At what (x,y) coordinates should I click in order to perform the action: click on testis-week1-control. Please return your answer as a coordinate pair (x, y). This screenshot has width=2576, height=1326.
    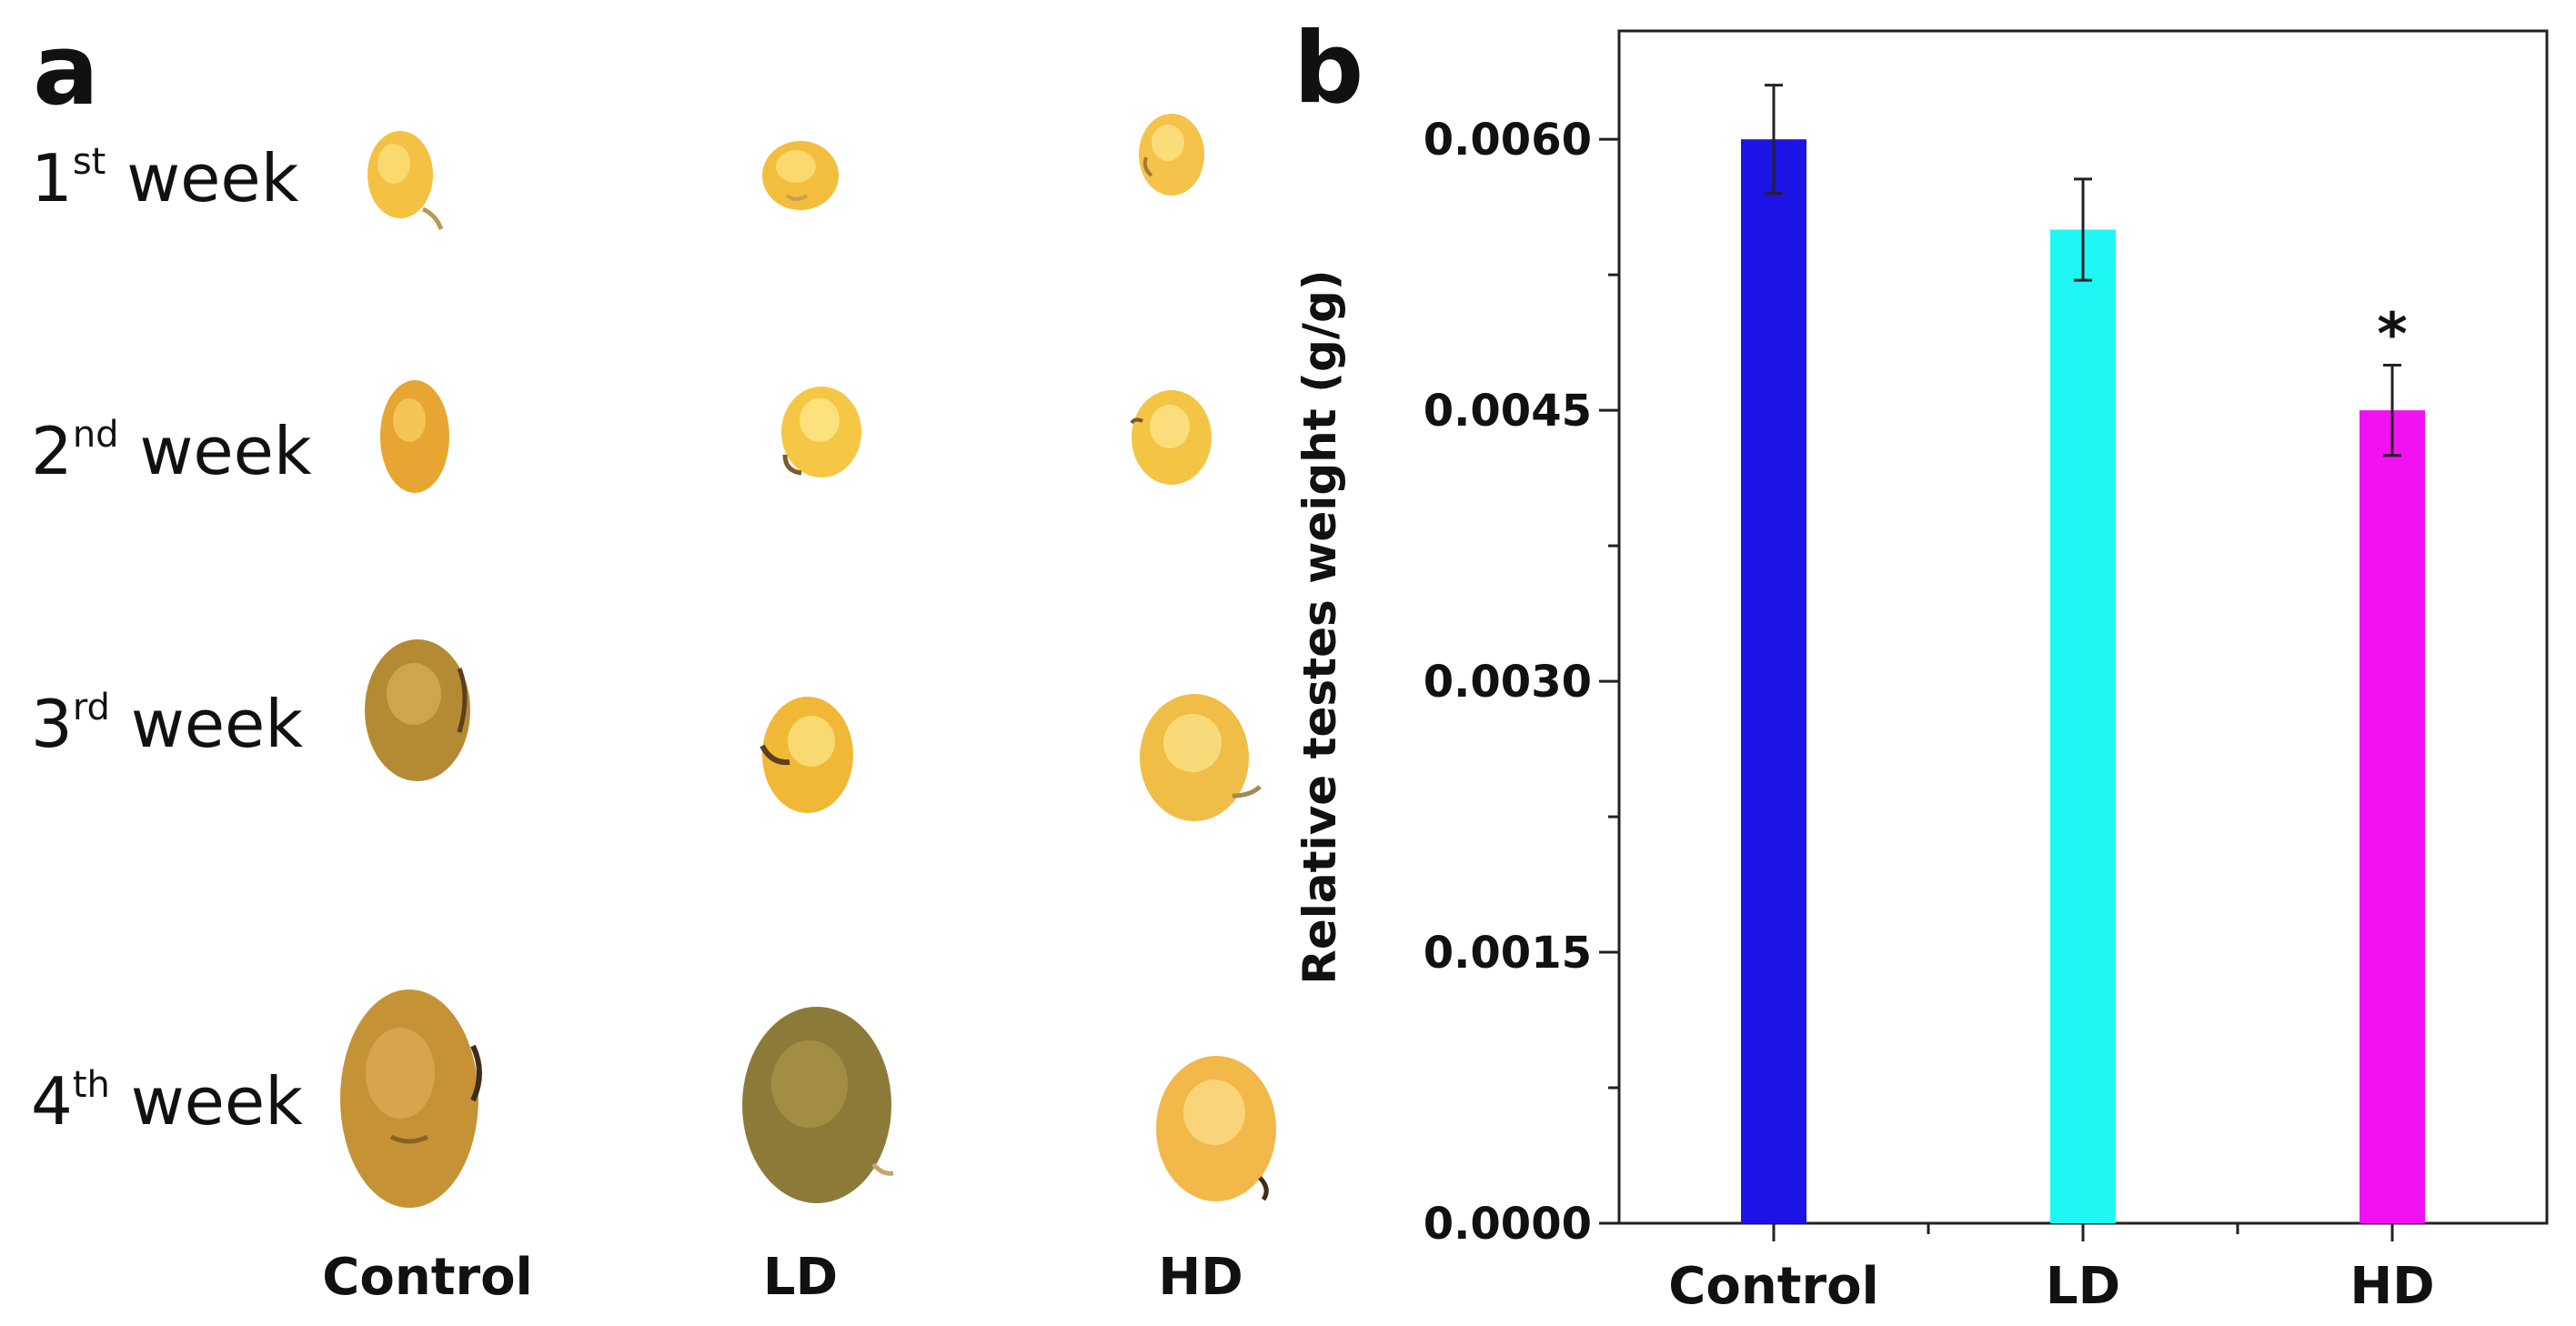
    Looking at the image, I should click on (405, 180).